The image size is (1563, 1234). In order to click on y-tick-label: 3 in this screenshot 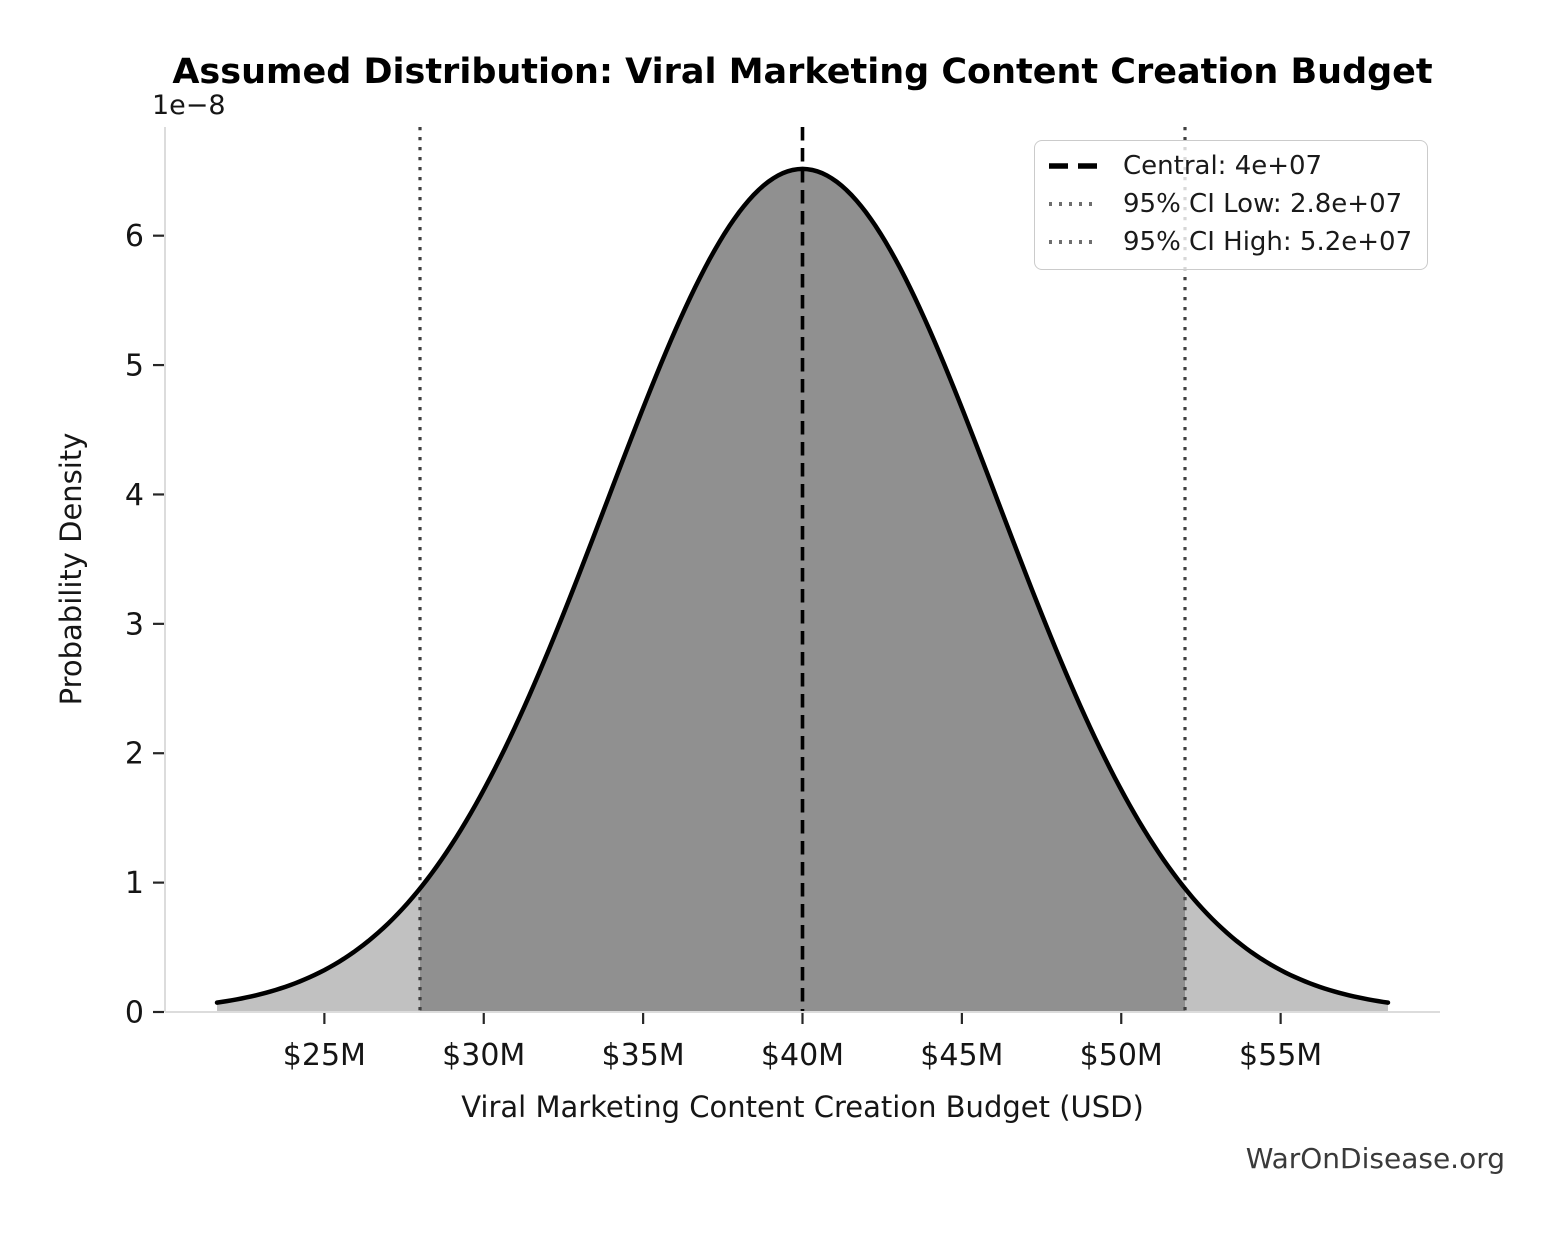, I will do `click(134, 624)`.